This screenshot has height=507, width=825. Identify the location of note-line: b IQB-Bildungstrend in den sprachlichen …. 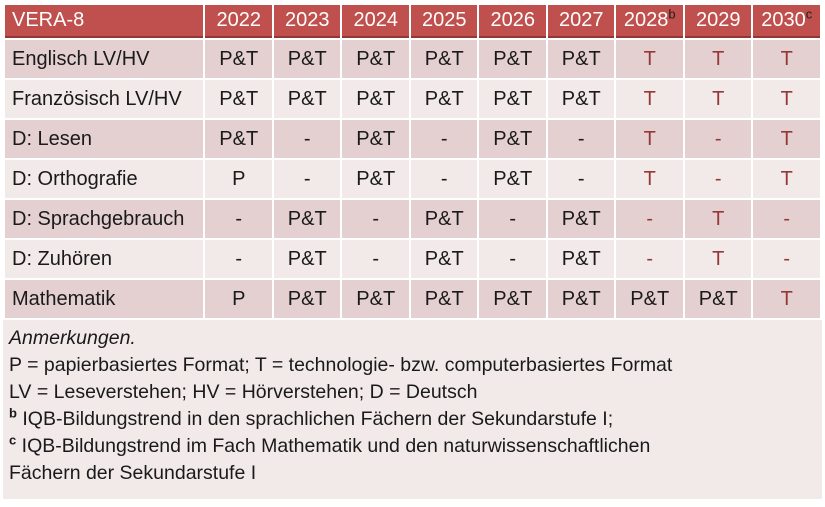
(311, 418).